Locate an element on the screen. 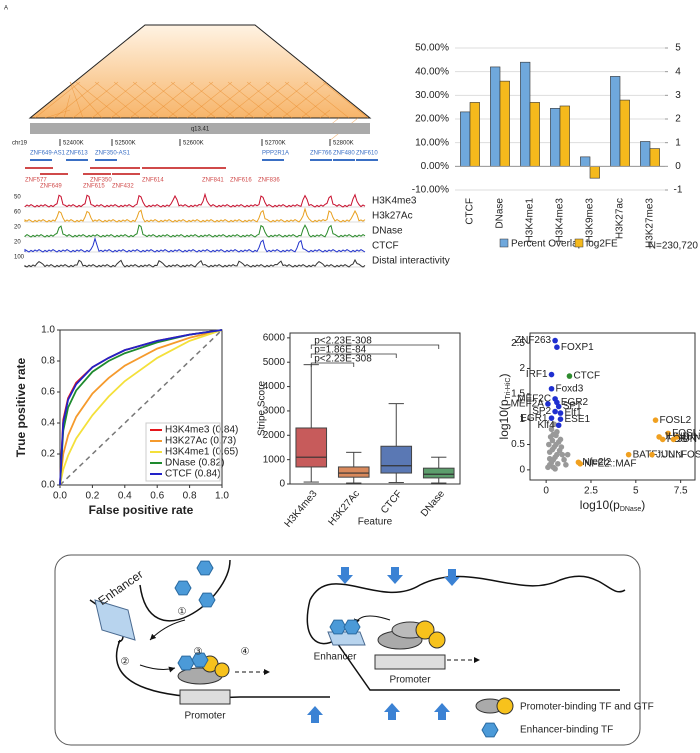  x-tick-label: 0.0 is located at coordinates (60, 496).